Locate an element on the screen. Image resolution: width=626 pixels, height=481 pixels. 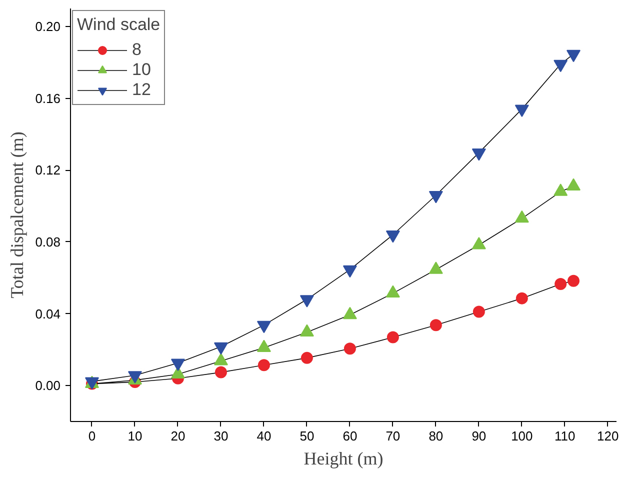
x-tick-label: 30 is located at coordinates (221, 436).